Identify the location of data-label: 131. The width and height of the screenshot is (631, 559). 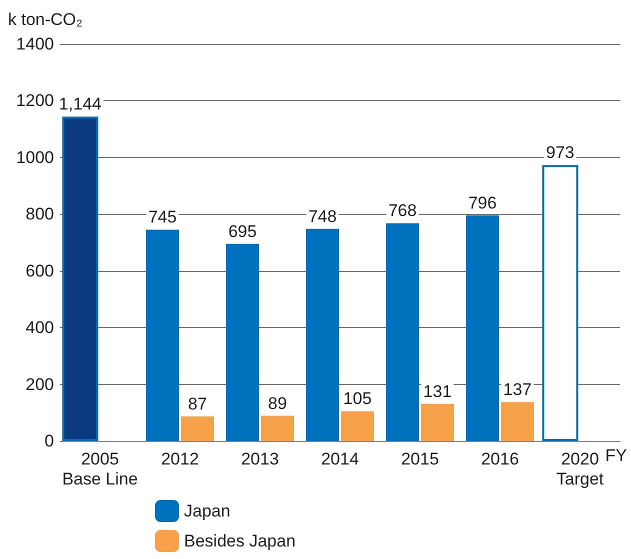
(437, 391).